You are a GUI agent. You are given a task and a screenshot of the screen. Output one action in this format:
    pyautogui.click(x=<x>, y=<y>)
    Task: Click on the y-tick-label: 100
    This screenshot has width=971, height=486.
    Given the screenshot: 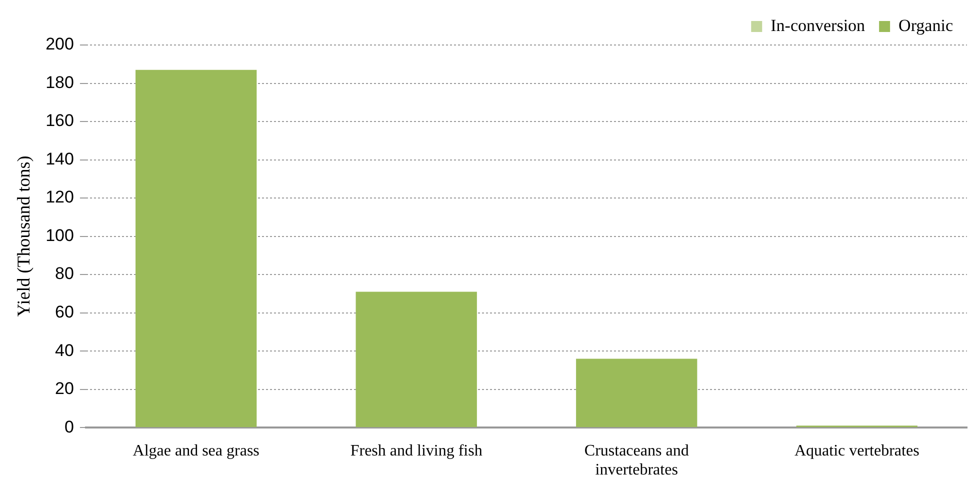 What is the action you would take?
    pyautogui.click(x=60, y=235)
    